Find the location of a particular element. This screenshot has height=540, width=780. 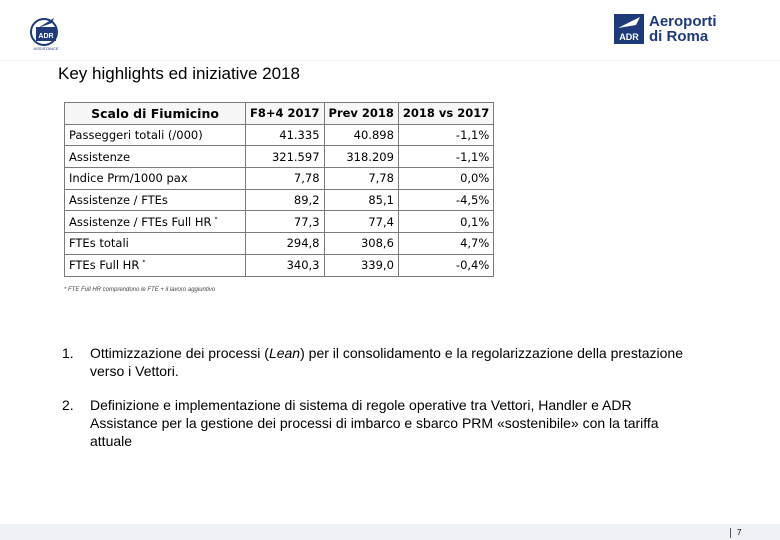

row-label: FTEs totali is located at coordinates (155, 243).